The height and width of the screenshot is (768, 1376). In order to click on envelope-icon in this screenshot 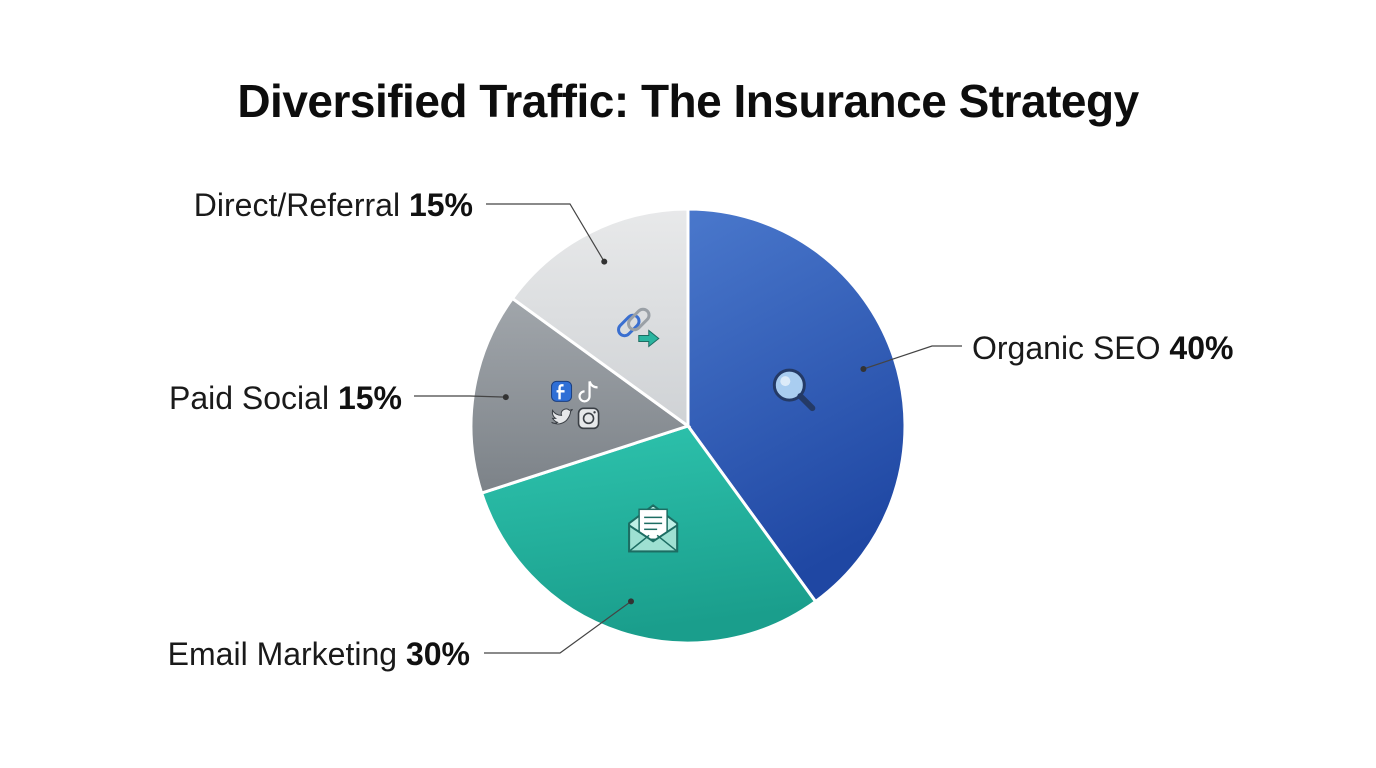, I will do `click(653, 528)`.